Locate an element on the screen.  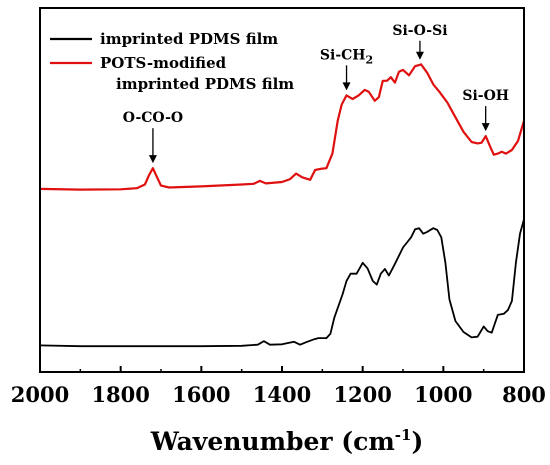
x-tick-label-1400: 1400 is located at coordinates (282, 394).